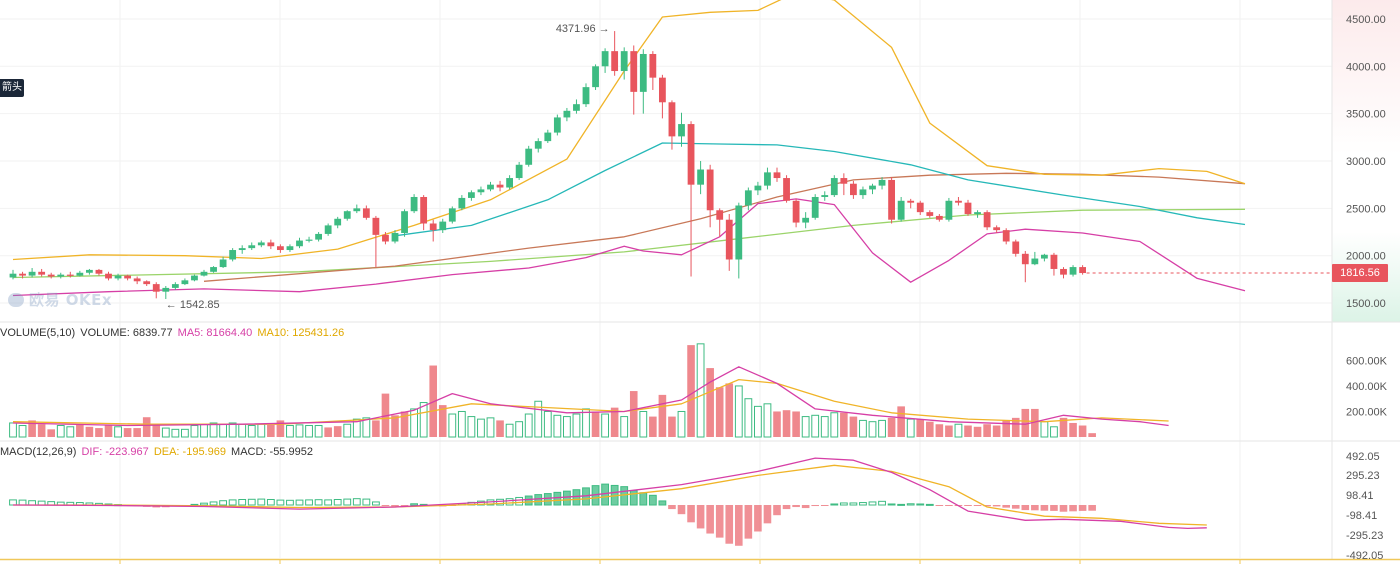 The image size is (1400, 564). Describe the element at coordinates (1366, 209) in the screenshot. I see `price-axis-label: 2500.00` at that location.